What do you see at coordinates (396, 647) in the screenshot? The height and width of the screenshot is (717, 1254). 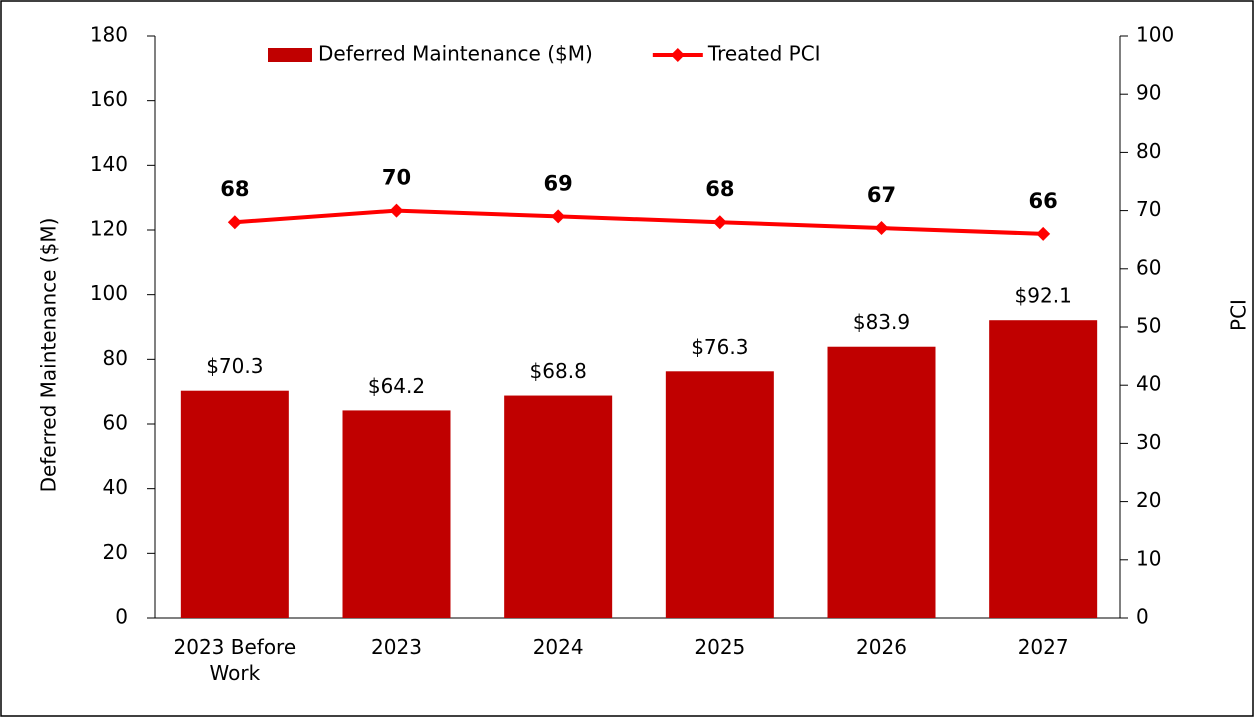 I see `x-tick-label: 2023` at bounding box center [396, 647].